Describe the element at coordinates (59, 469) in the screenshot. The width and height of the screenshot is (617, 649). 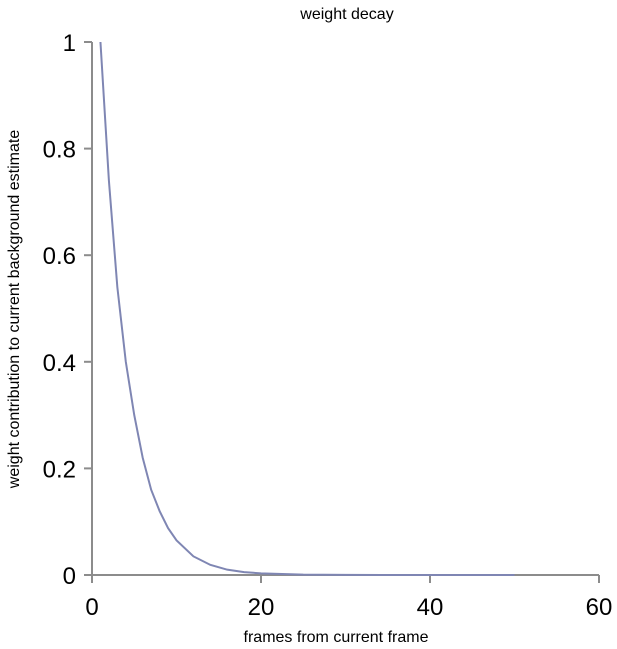
I see `y-tick-label: 0.2` at that location.